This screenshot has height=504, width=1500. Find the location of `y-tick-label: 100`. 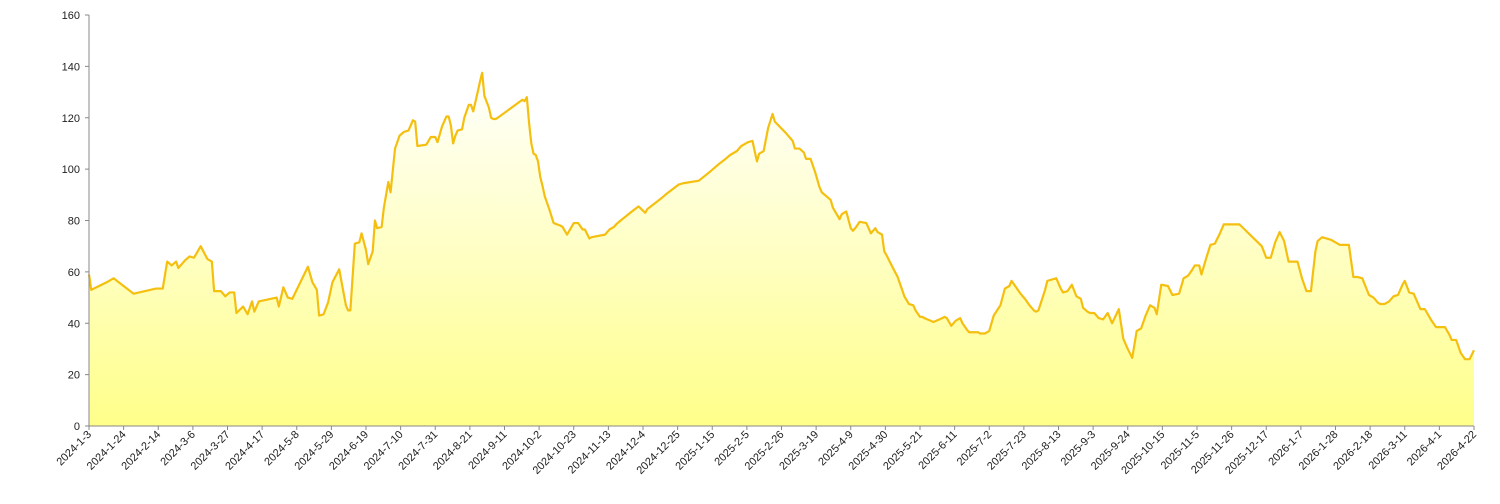

y-tick-label: 100 is located at coordinates (71, 170).